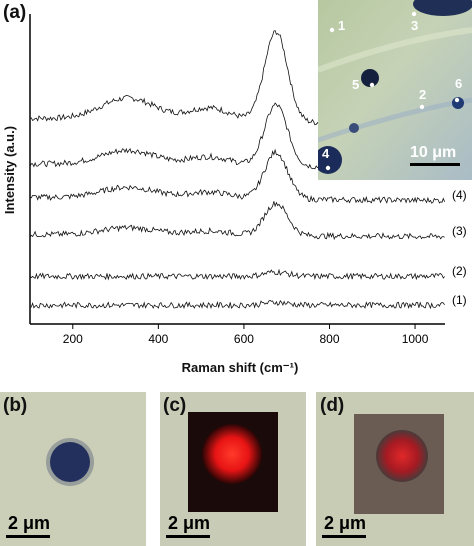 The height and width of the screenshot is (546, 474). What do you see at coordinates (15, 405) in the screenshot?
I see `panel-label-b: (b)` at bounding box center [15, 405].